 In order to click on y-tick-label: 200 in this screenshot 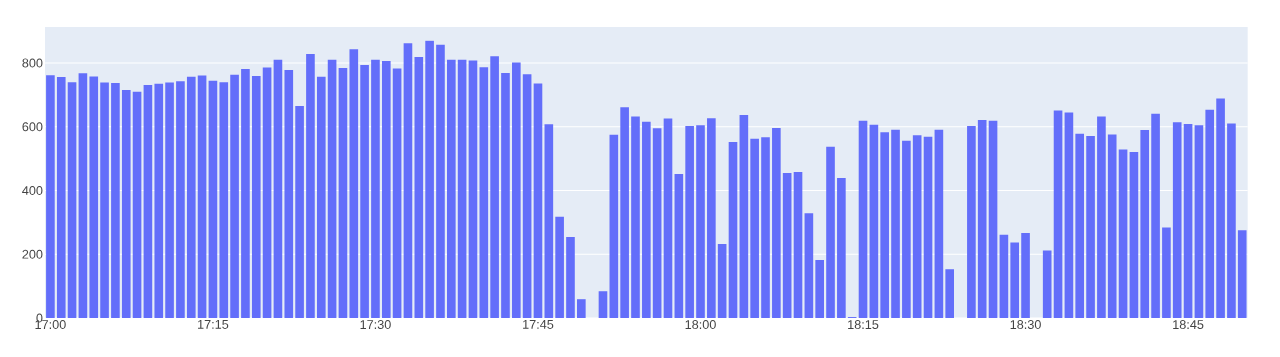, I will do `click(32, 254)`.